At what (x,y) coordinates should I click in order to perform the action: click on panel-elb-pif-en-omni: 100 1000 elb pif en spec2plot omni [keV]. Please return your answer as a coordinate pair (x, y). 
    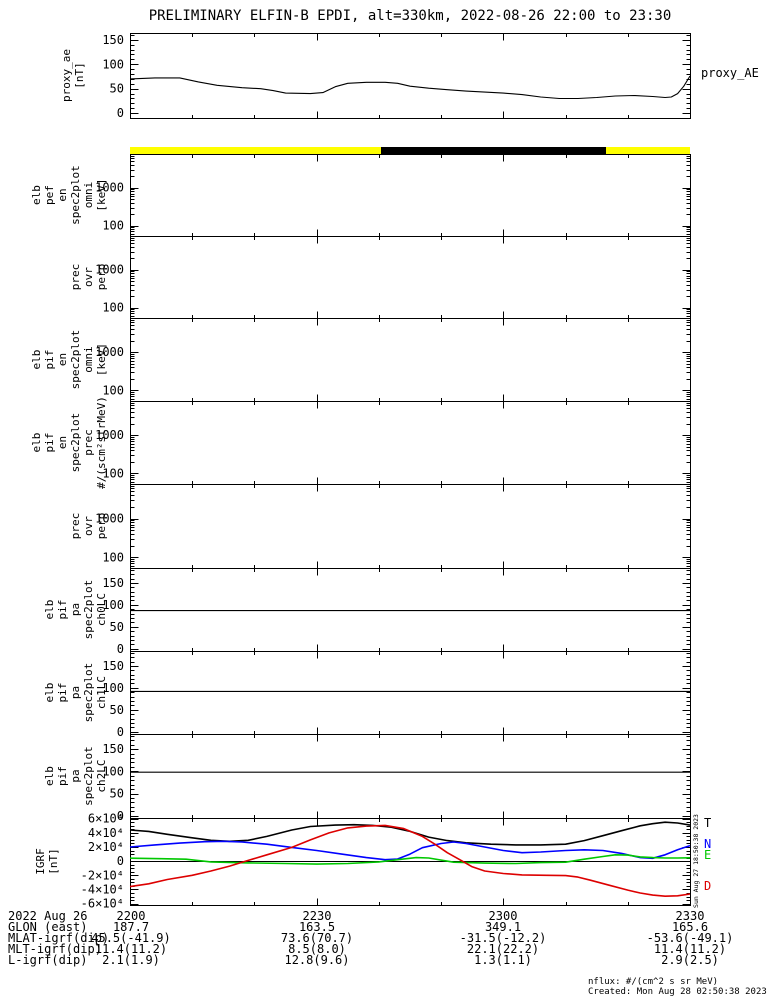
    Looking at the image, I should click on (360, 360).